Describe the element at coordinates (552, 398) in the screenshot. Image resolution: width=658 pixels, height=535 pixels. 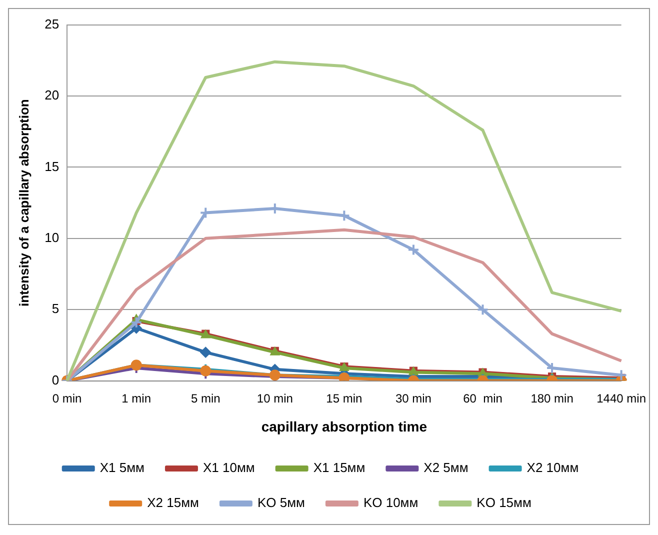
I see `x-tick-label: 180 min` at that location.